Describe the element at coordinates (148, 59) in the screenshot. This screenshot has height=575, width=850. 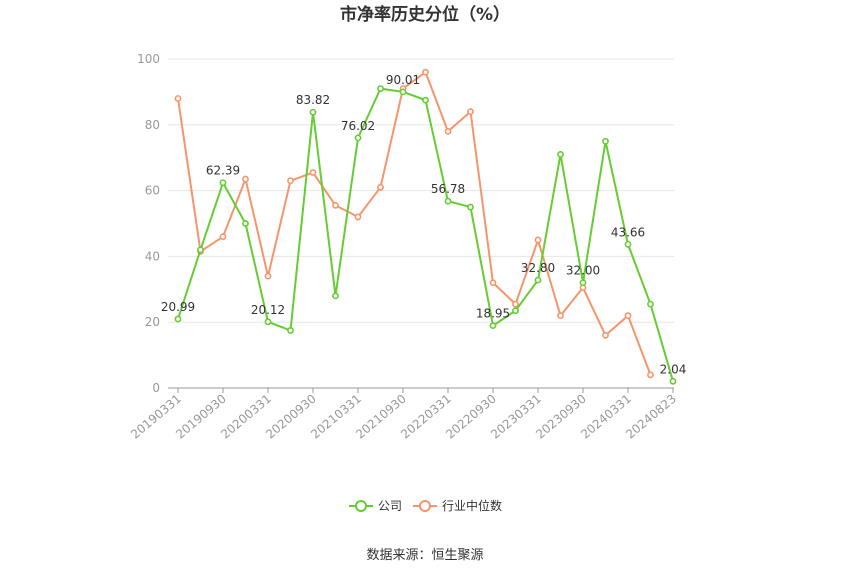
I see `y-tick-label: 100` at that location.